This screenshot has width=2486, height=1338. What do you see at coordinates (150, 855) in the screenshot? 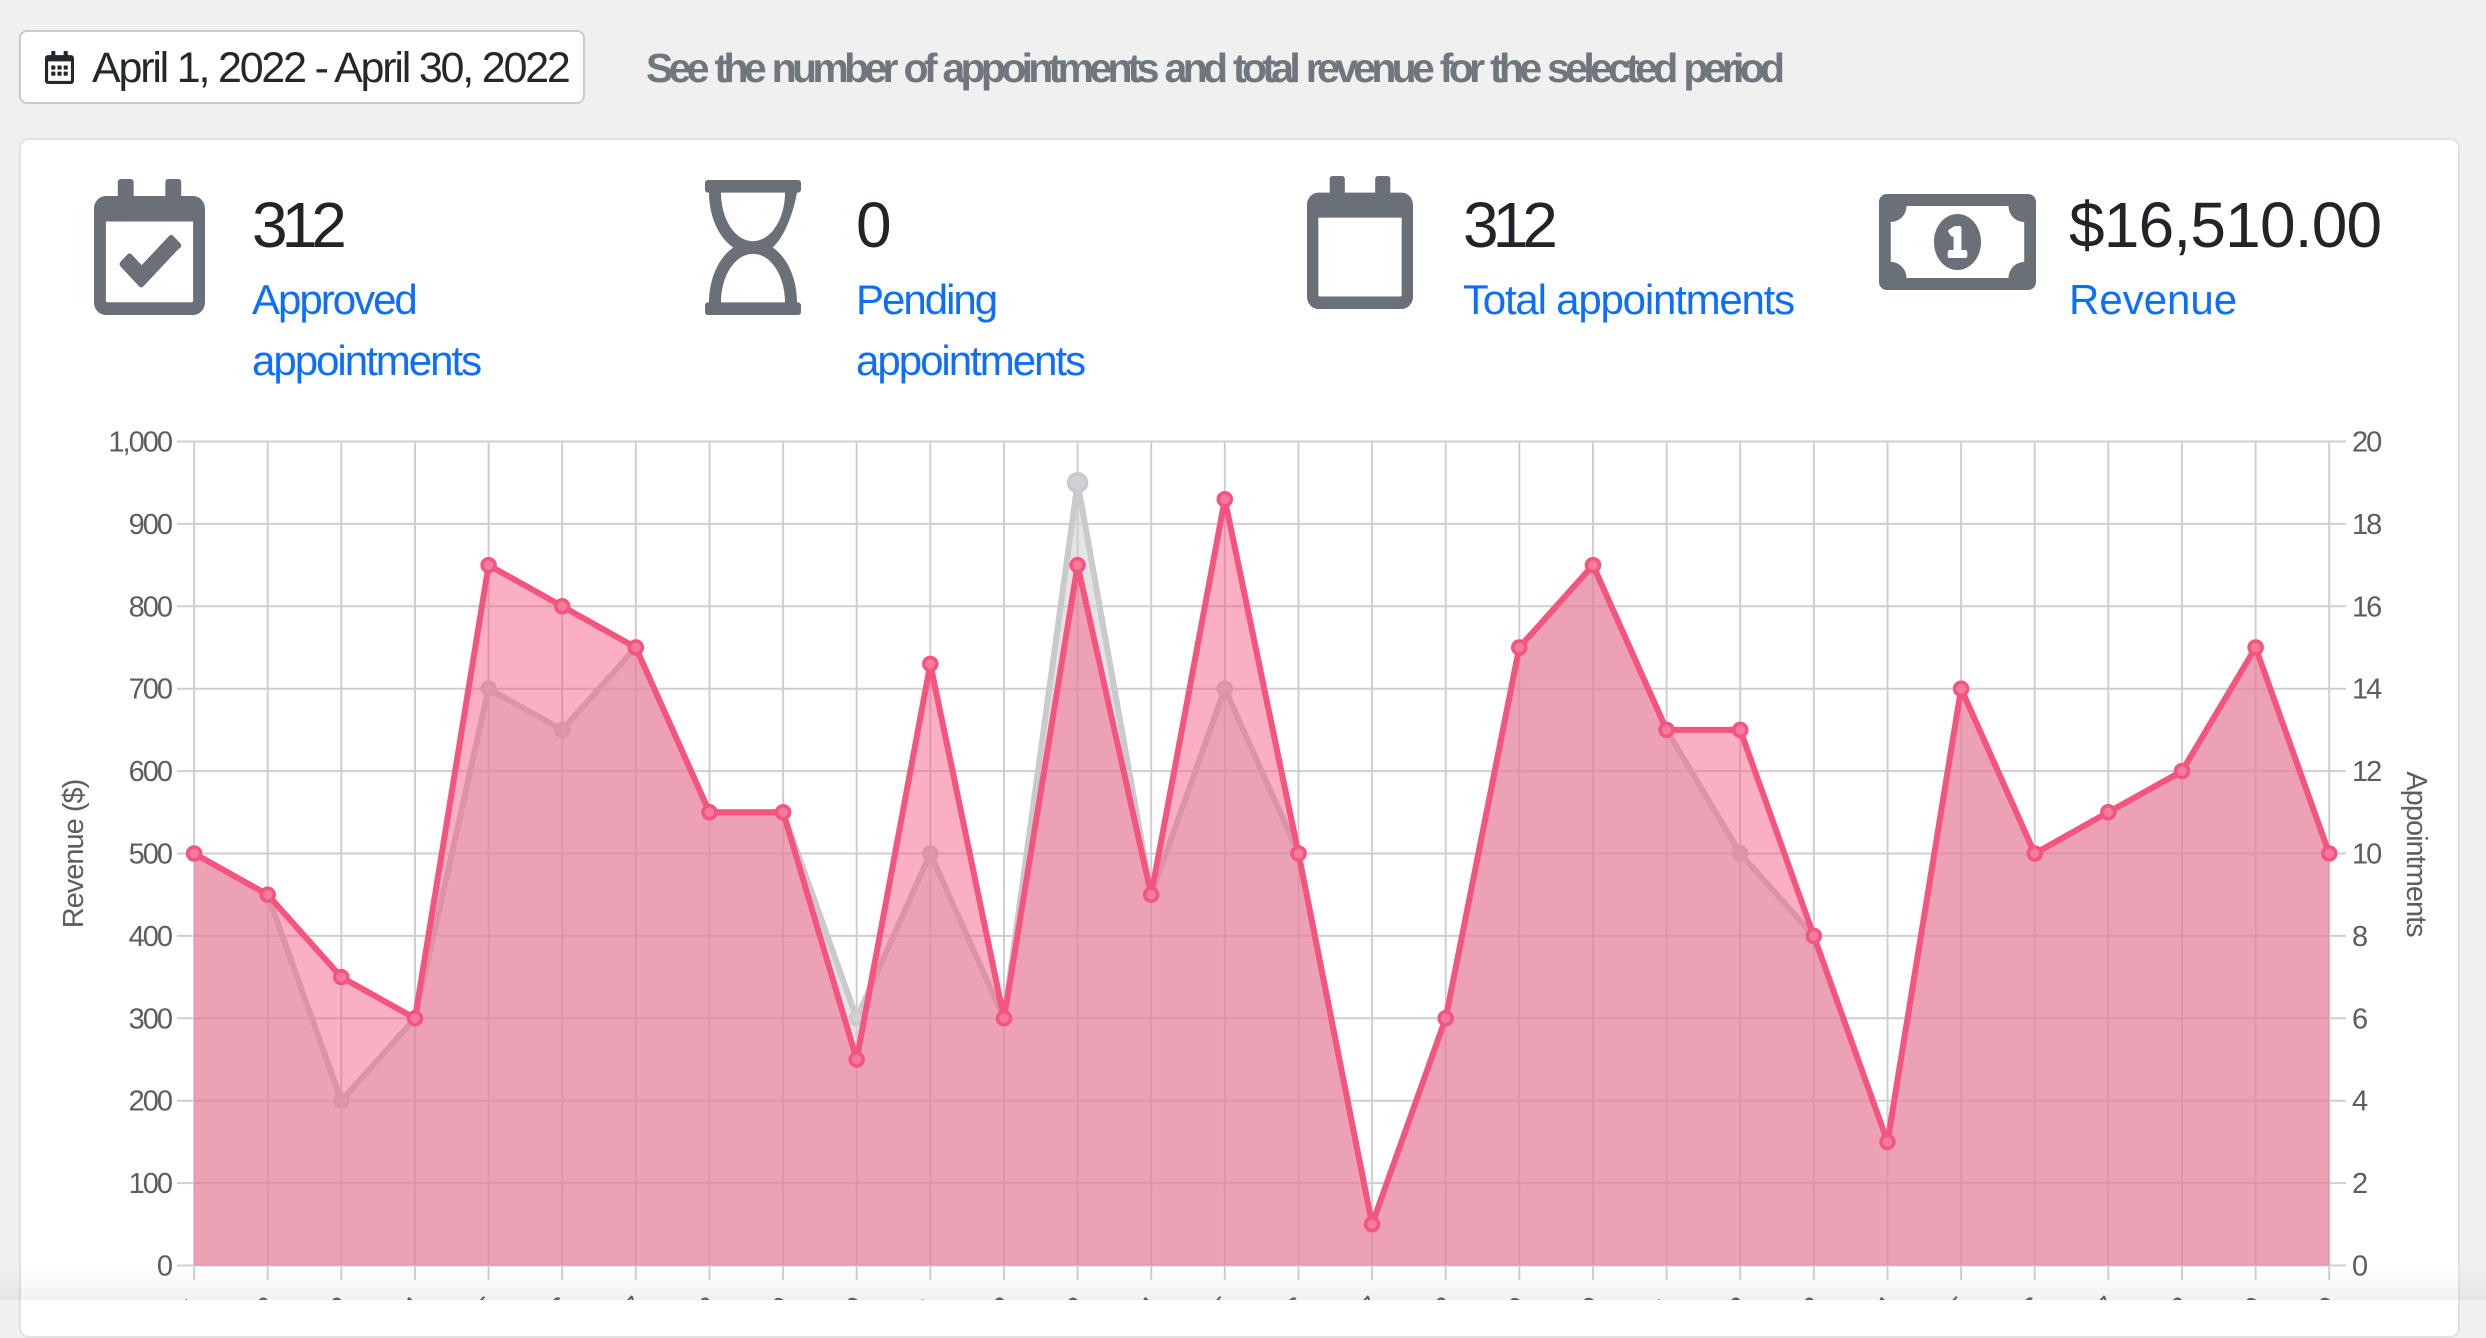
I see `svg-text: 500` at bounding box center [150, 855].